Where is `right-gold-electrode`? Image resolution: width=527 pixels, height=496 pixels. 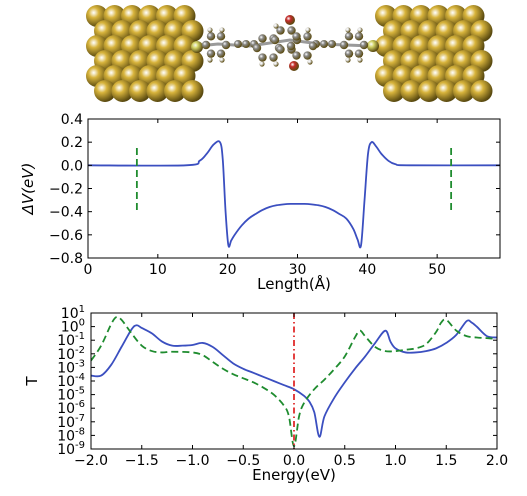
right-gold-electrode is located at coordinates (434, 53).